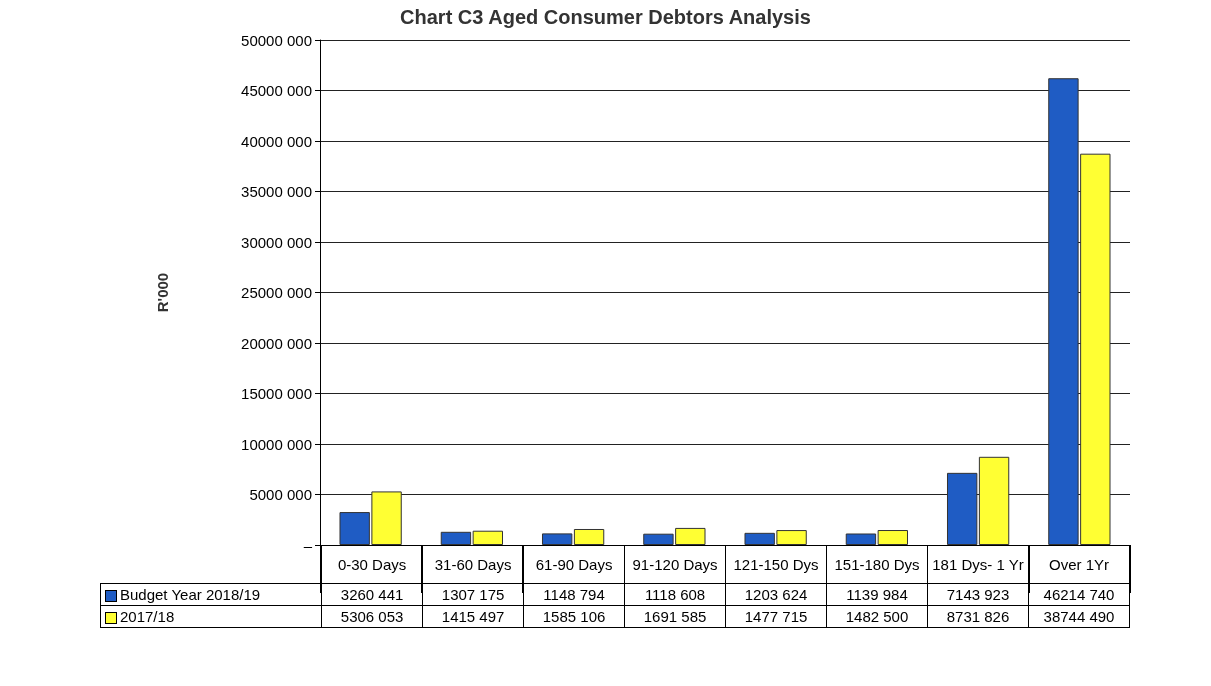 The height and width of the screenshot is (686, 1211). Describe the element at coordinates (675, 594) in the screenshot. I see `data-label: 1118 608` at that location.